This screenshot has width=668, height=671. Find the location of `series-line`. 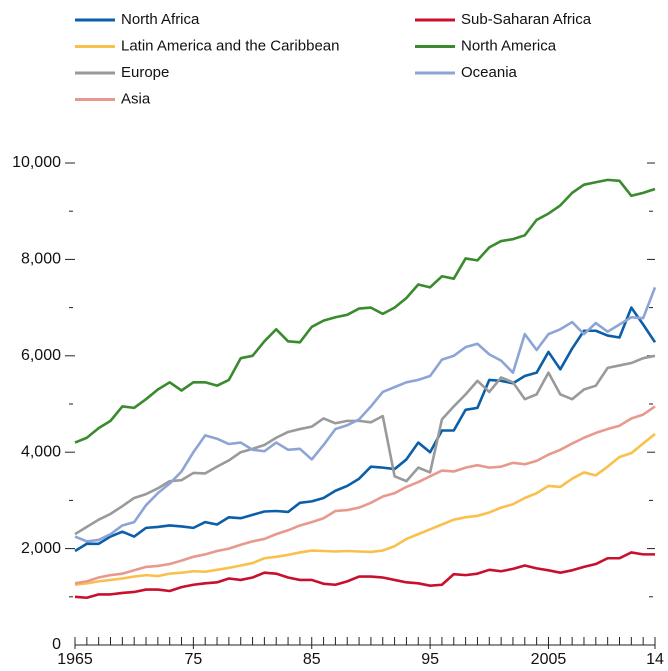

series-line is located at coordinates (364, 575).